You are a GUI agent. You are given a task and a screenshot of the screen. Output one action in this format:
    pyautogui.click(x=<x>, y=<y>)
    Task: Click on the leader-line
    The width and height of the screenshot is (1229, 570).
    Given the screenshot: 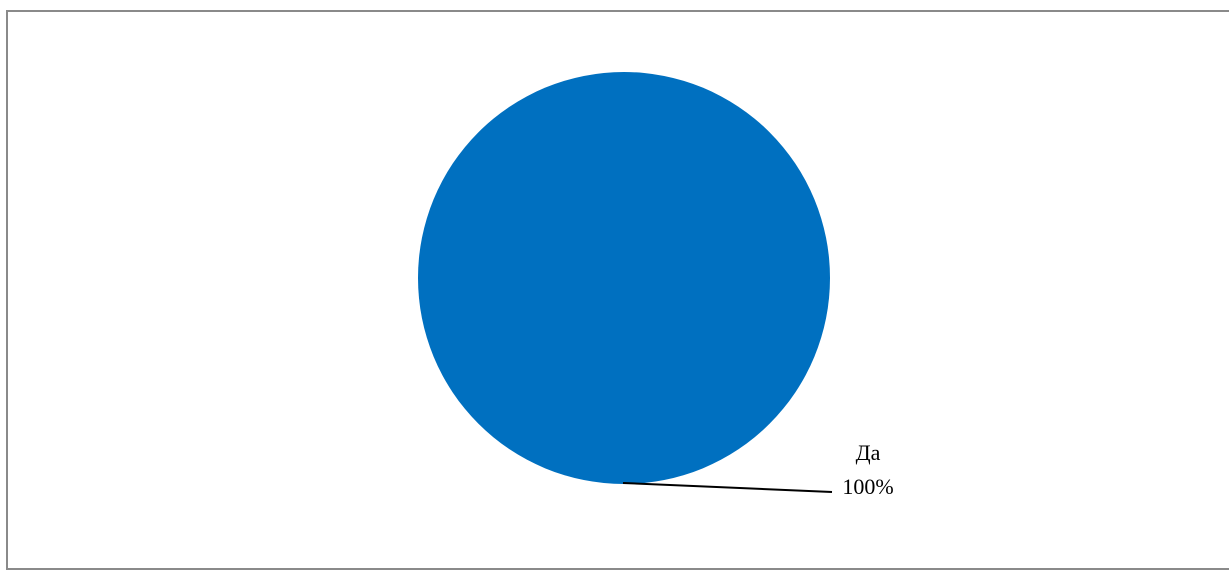 What is the action you would take?
    pyautogui.click(x=727, y=487)
    